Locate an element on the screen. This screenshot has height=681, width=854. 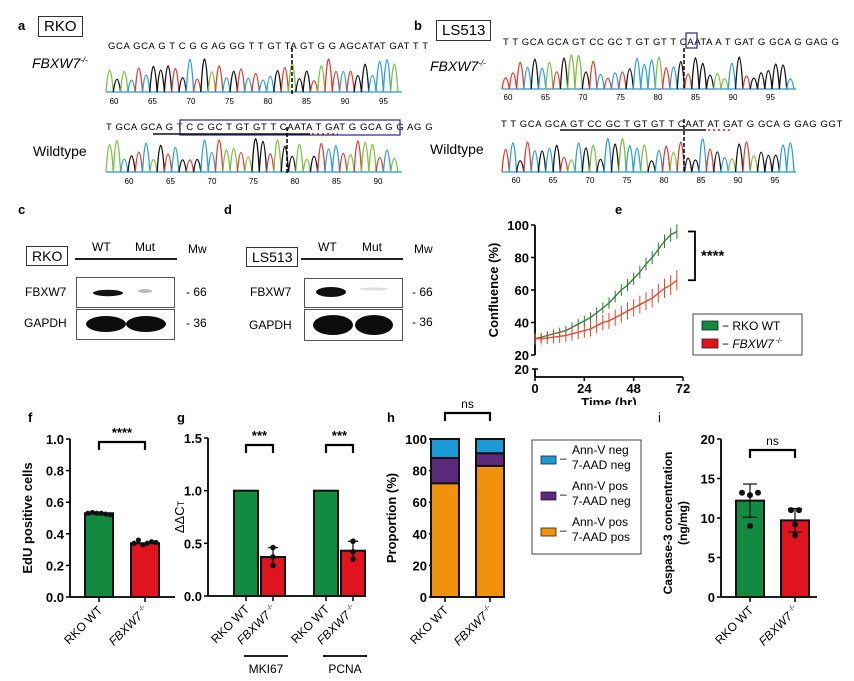
panel-d-lane-mut: Mut is located at coordinates (372, 247).